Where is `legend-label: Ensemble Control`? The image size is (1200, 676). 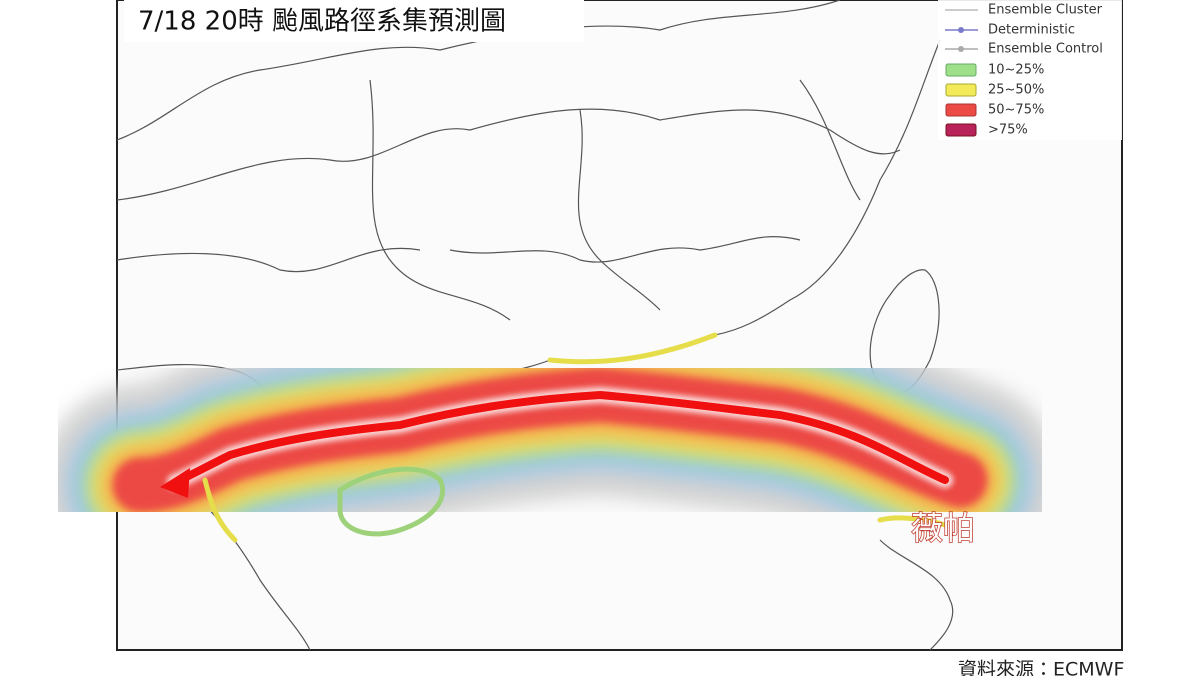
legend-label: Ensemble Control is located at coordinates (1045, 49).